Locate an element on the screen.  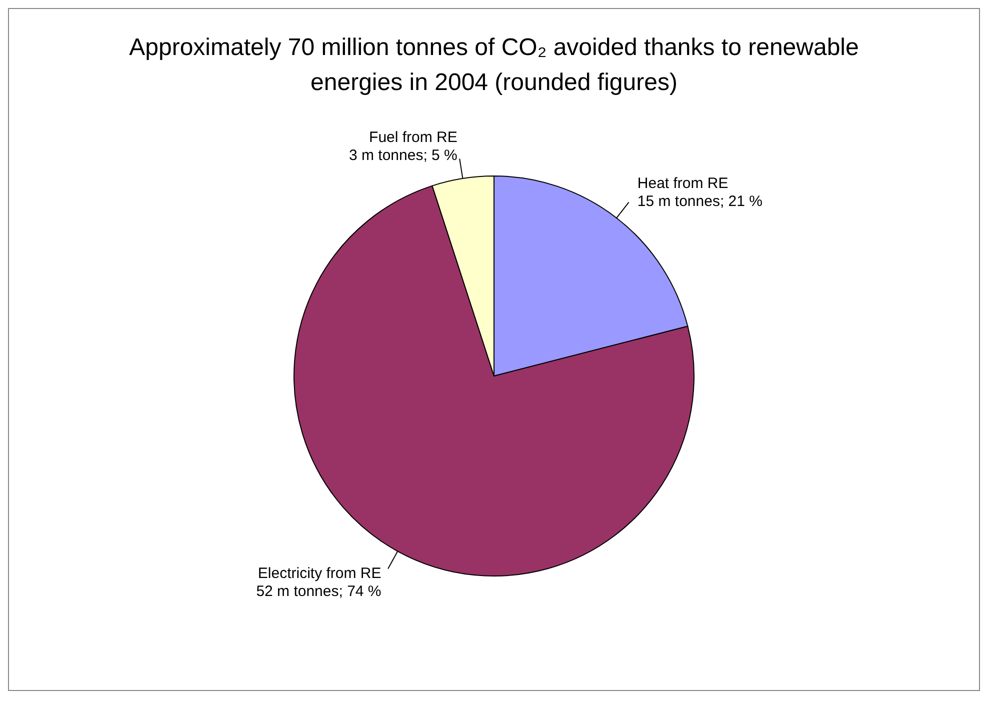
slice-label: Heat from RE is located at coordinates (682, 183).